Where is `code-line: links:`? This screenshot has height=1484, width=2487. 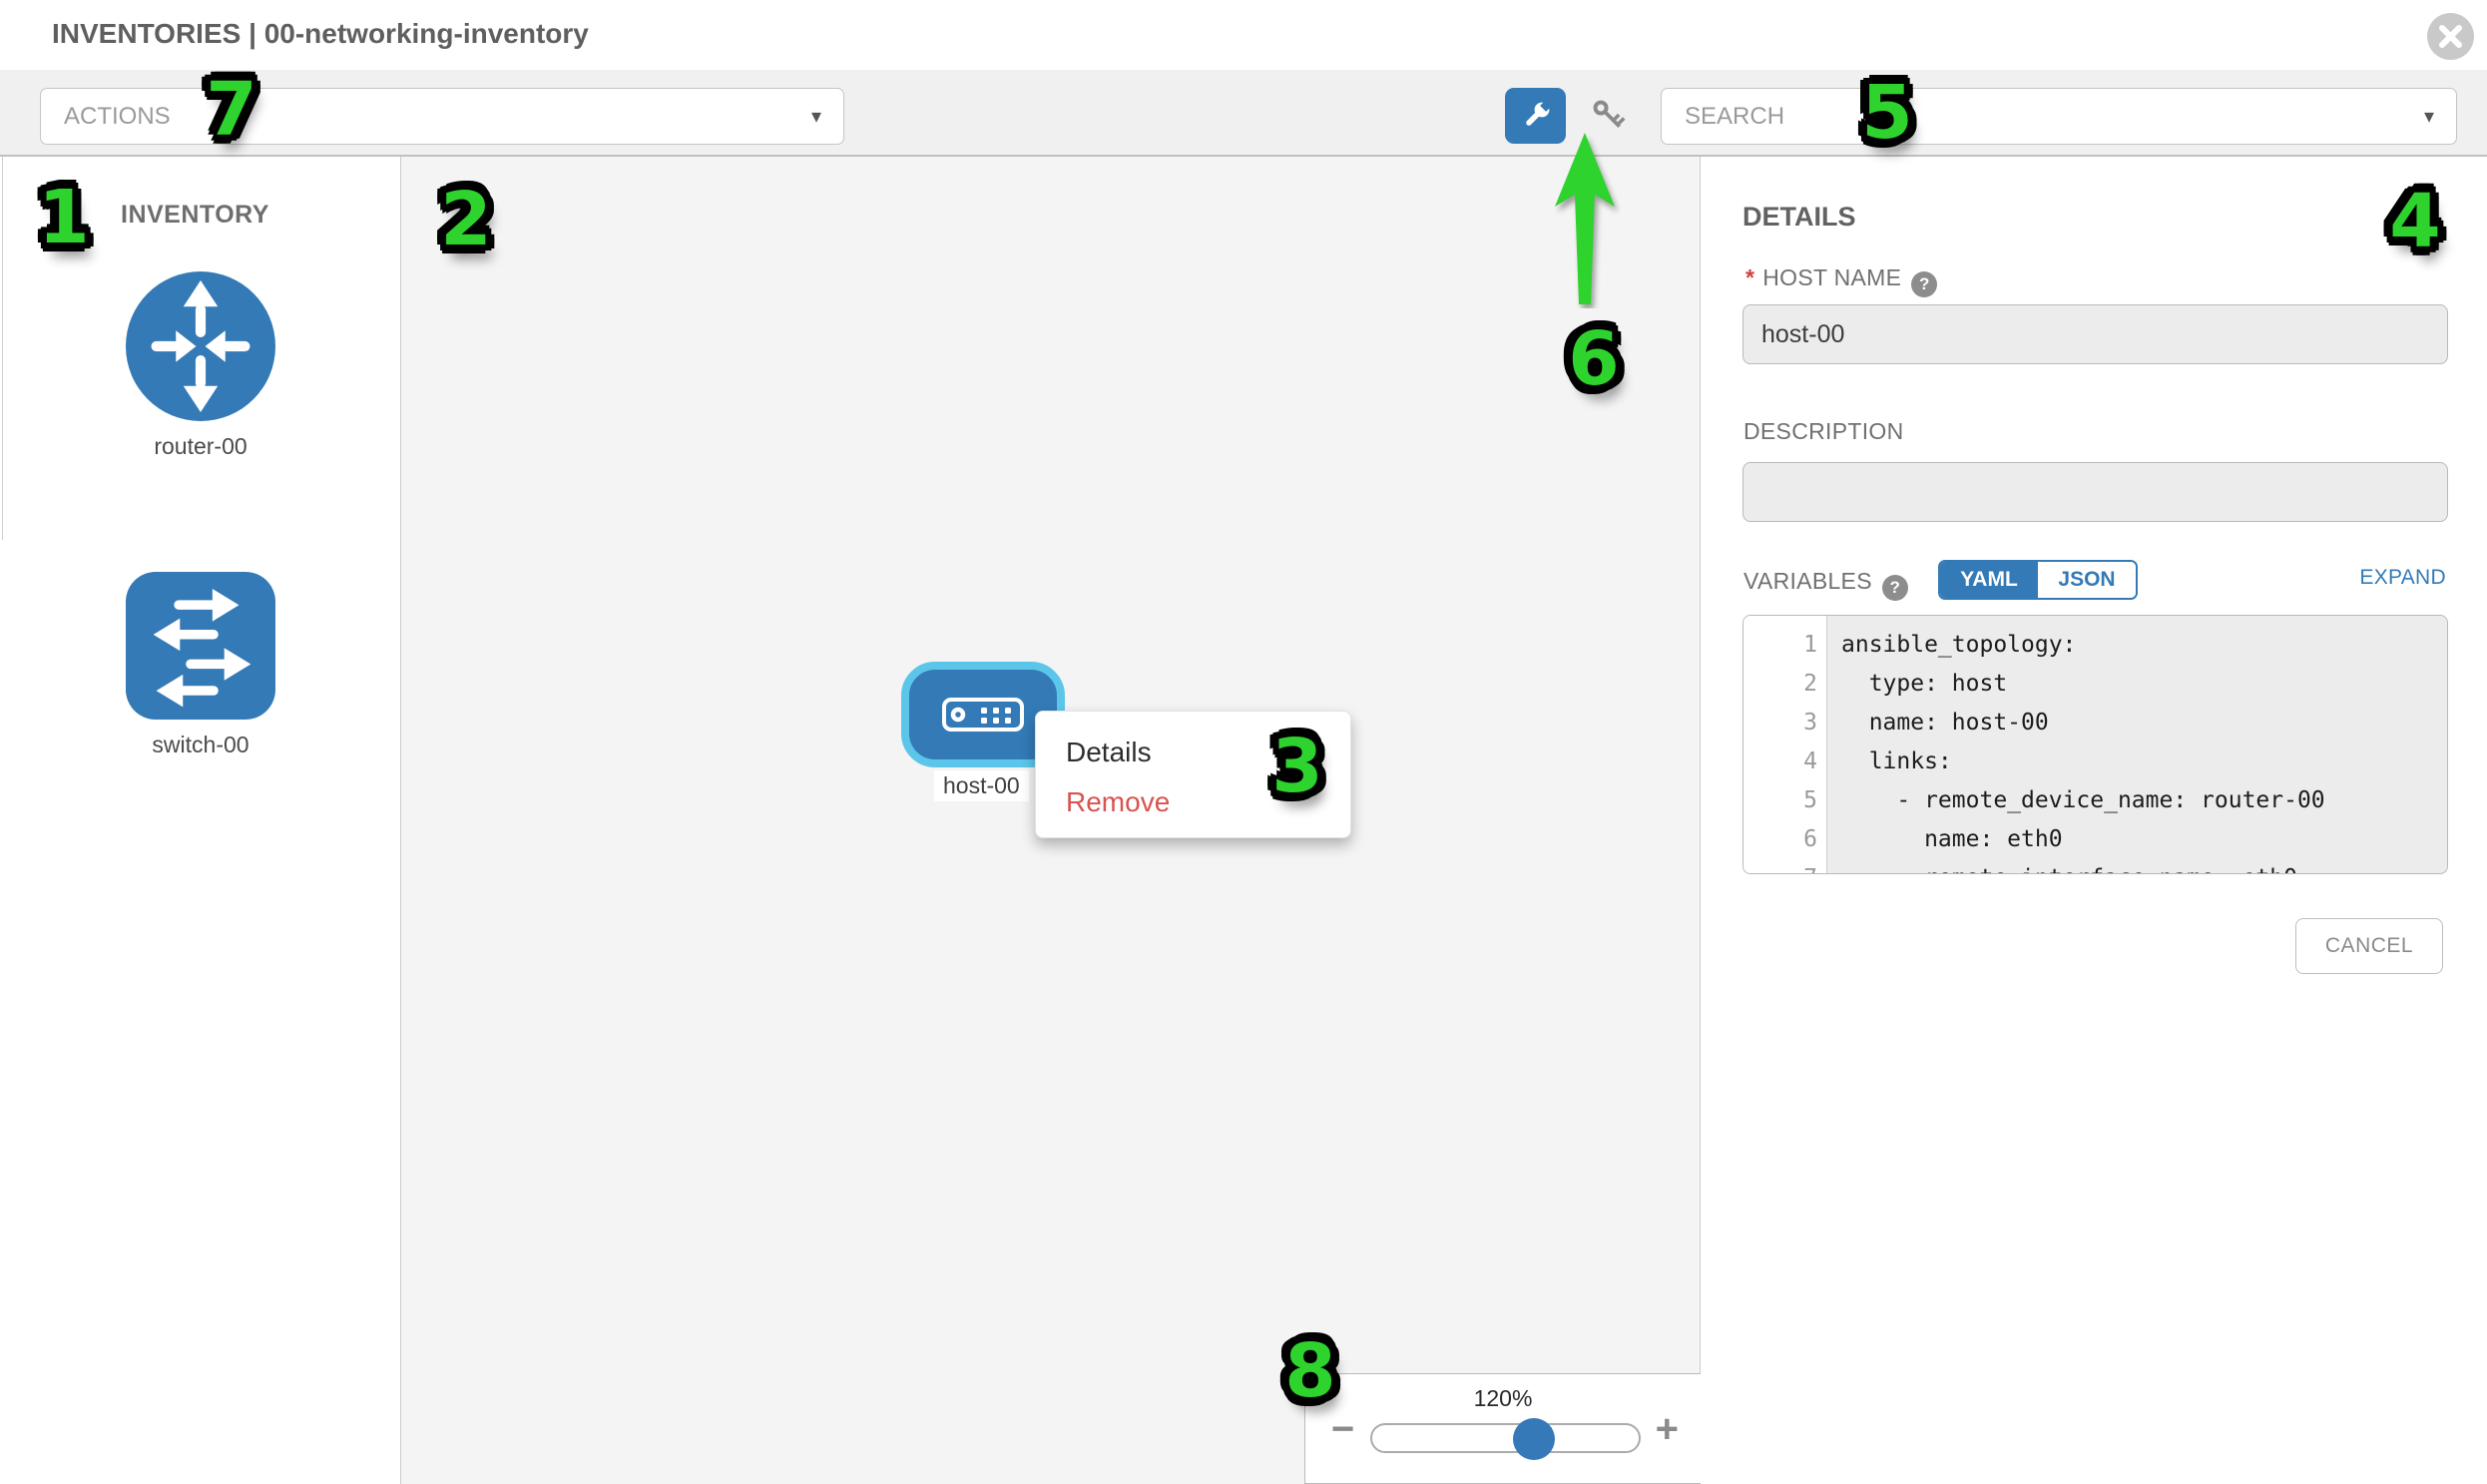 code-line: links: is located at coordinates (1896, 761).